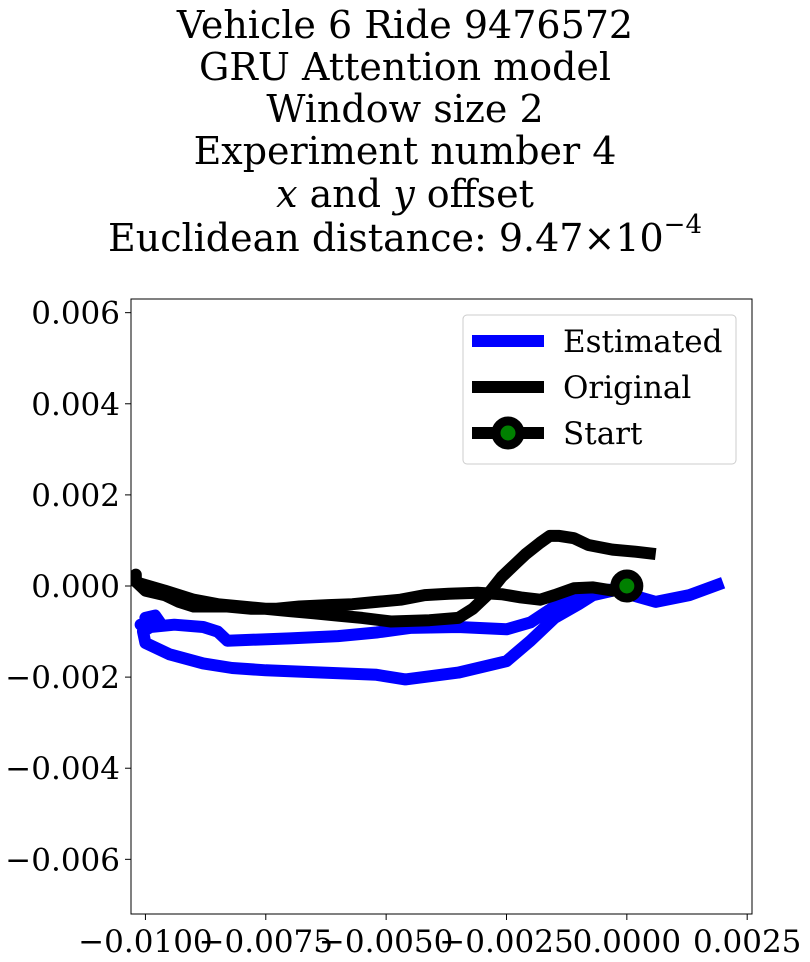 This screenshot has width=810, height=962. What do you see at coordinates (405, 25) in the screenshot?
I see `title-line-1: Vehicle 6 Ride 9476572` at bounding box center [405, 25].